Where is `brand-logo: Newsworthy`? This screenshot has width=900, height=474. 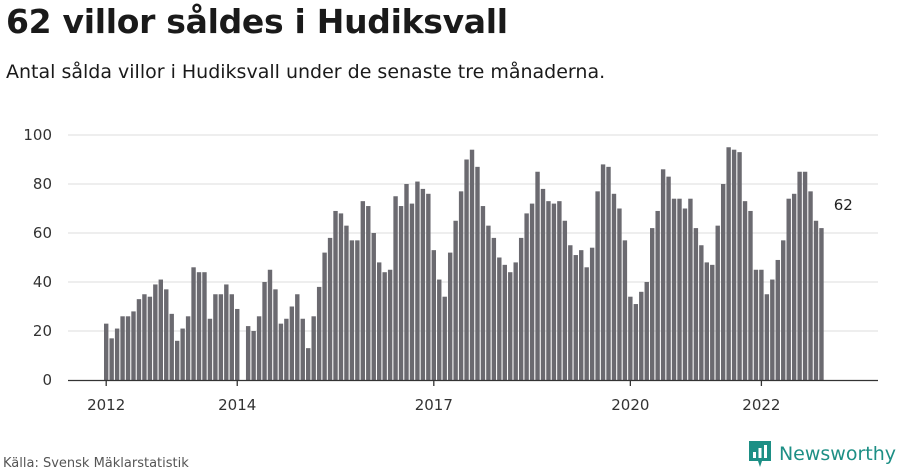 brand-logo: Newsworthy is located at coordinates (821, 454).